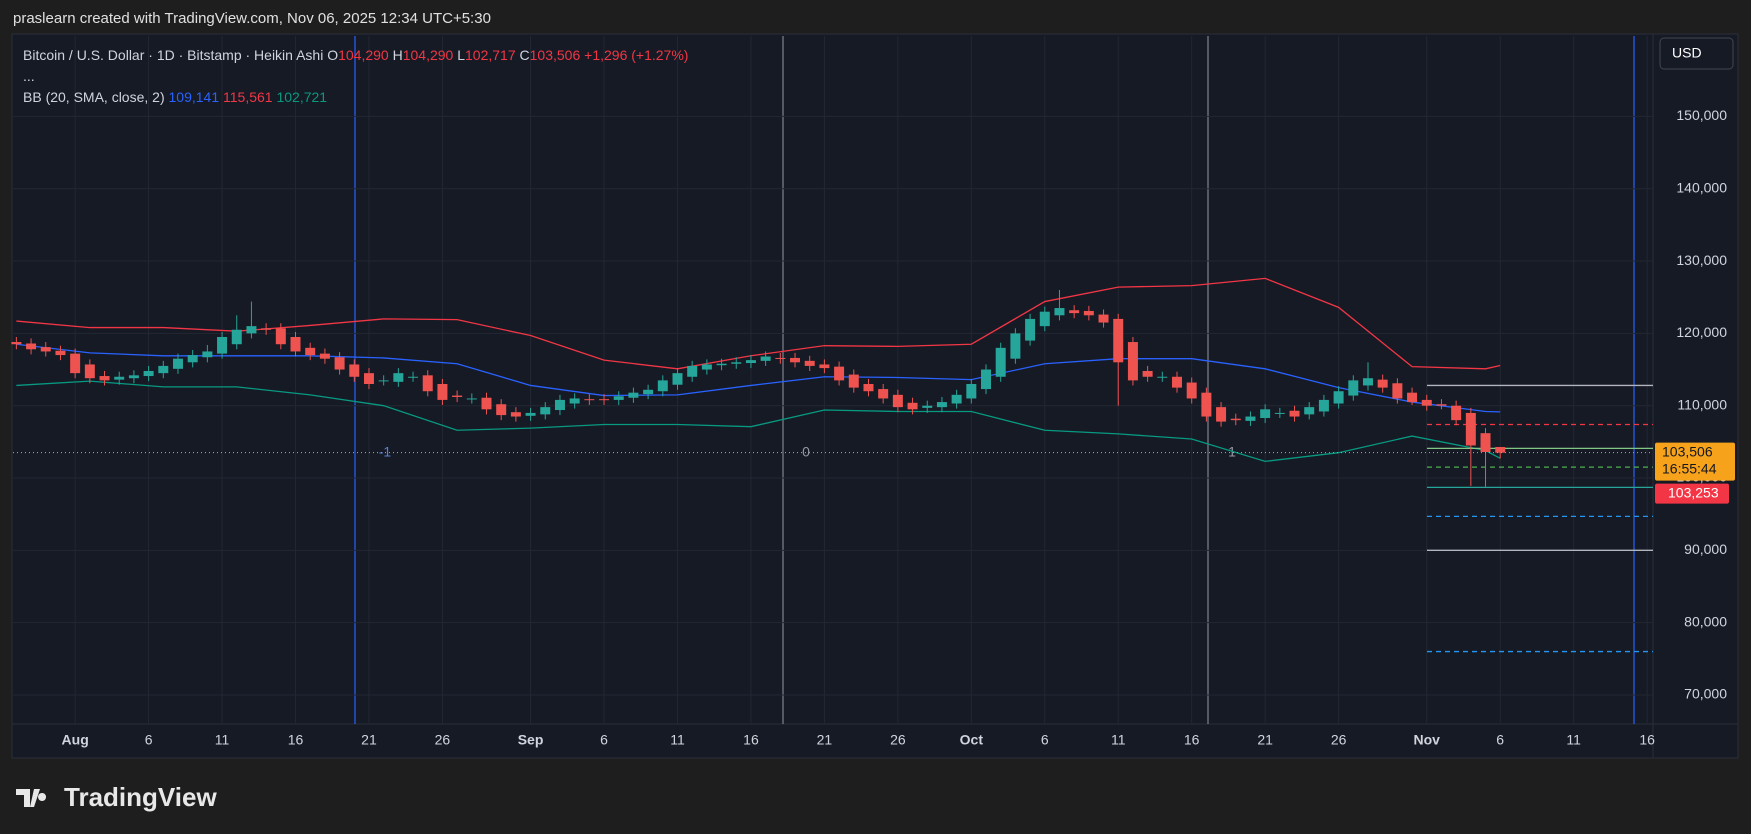 This screenshot has height=834, width=1751. Describe the element at coordinates (636, 55) in the screenshot. I see `change: +1,296 (+1.27%)` at that location.